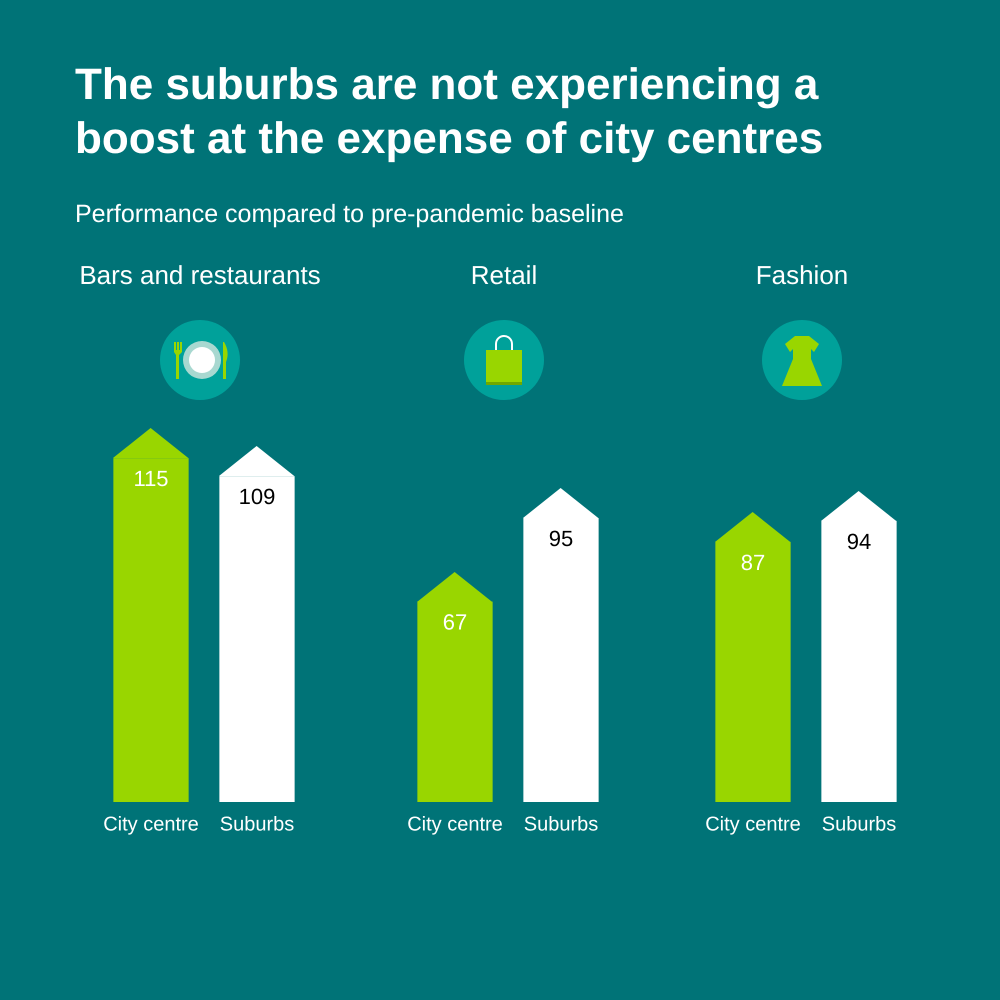 This screenshot has height=1000, width=1000. What do you see at coordinates (200, 275) in the screenshot?
I see `chart-title: Bars and restaurants` at bounding box center [200, 275].